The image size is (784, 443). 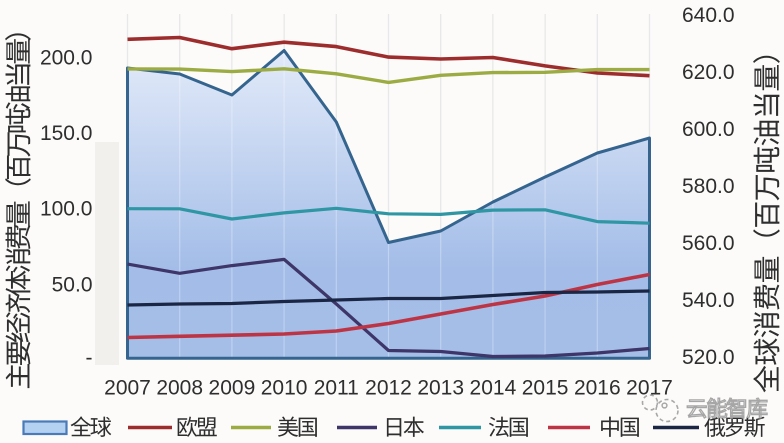 What do you see at coordinates (649, 387) in the screenshot?
I see `svg-text: 2017` at bounding box center [649, 387].